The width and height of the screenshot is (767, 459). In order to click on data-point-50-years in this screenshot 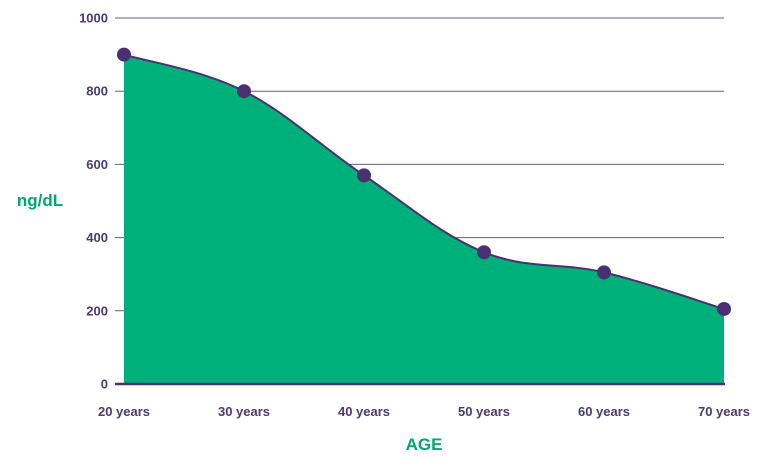, I will do `click(484, 252)`.